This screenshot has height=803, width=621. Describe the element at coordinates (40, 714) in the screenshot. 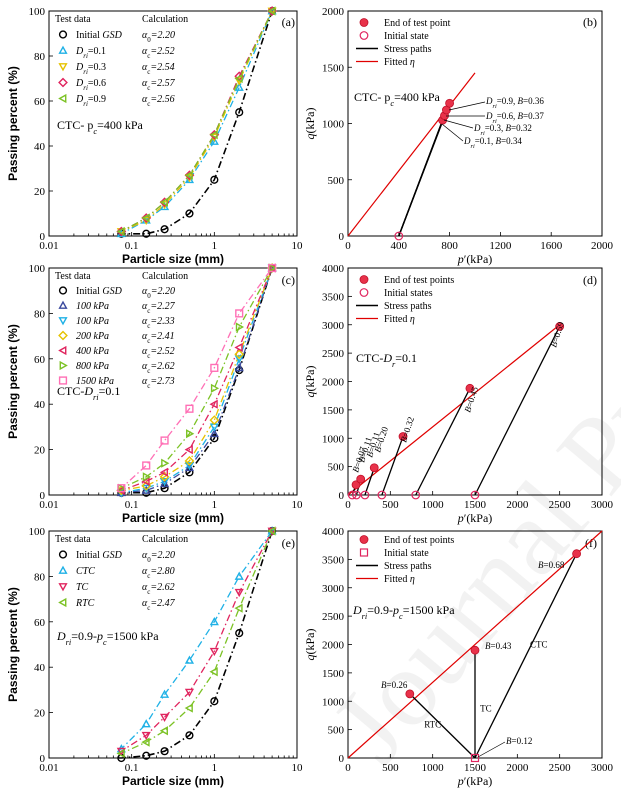

I see `y-tick-label: 20` at that location.